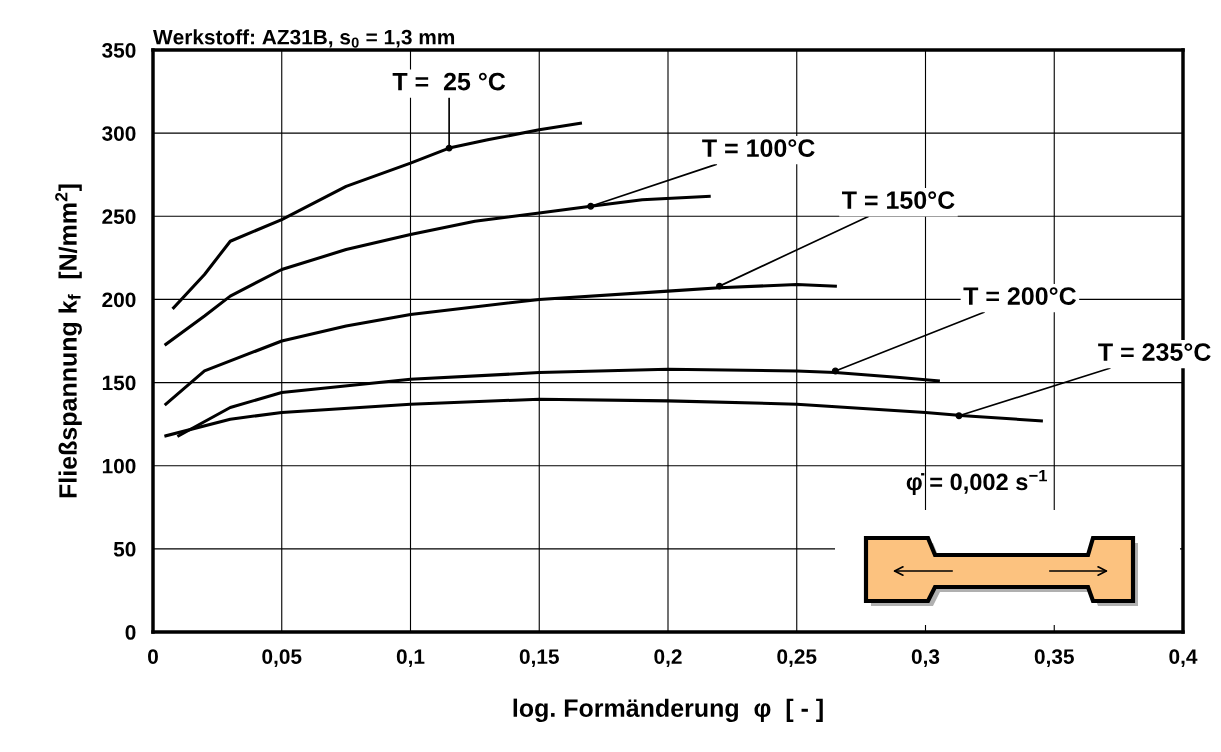 The height and width of the screenshot is (752, 1221). Describe the element at coordinates (68, 341) in the screenshot. I see `y-axis-title: Fließspannung k$_{f}$ [N/mm$^{2}$]` at that location.